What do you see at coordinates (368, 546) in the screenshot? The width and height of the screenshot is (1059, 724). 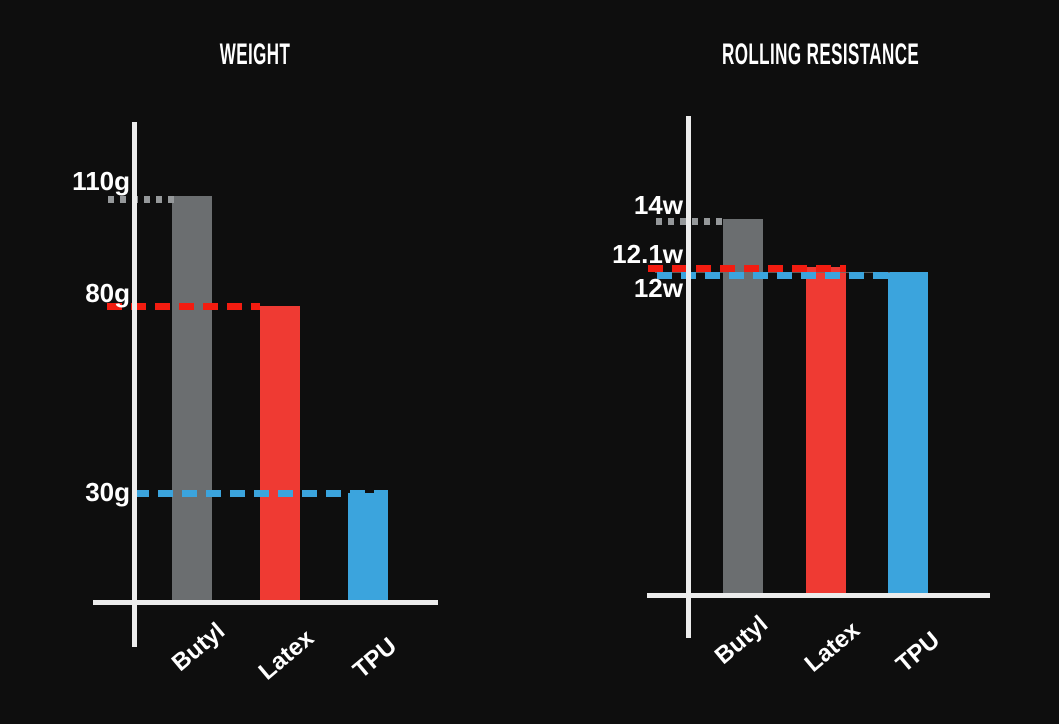 I see `weight-bar-tpu` at bounding box center [368, 546].